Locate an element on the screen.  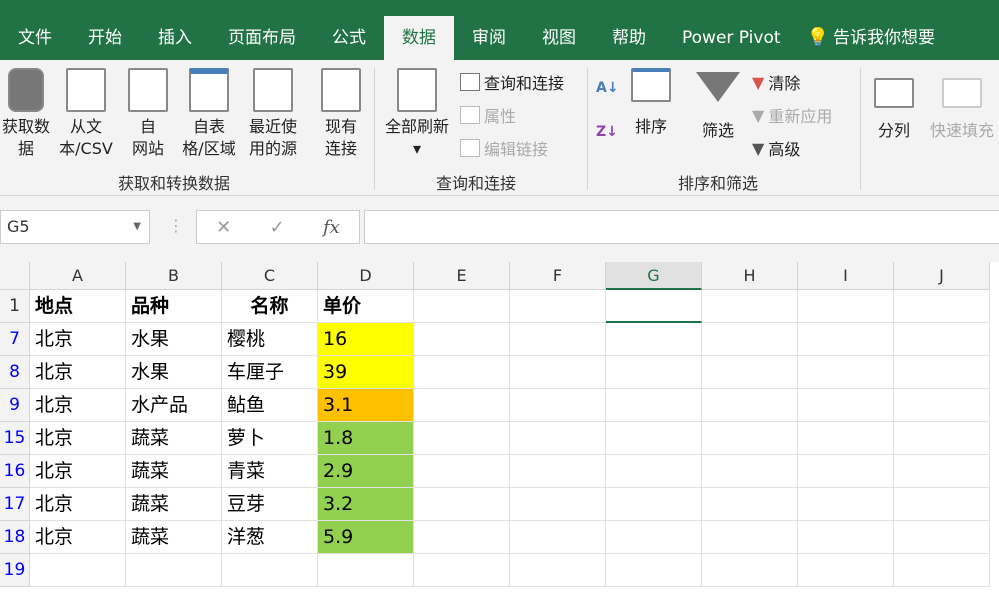
tab-7: 视图 is located at coordinates (559, 38).